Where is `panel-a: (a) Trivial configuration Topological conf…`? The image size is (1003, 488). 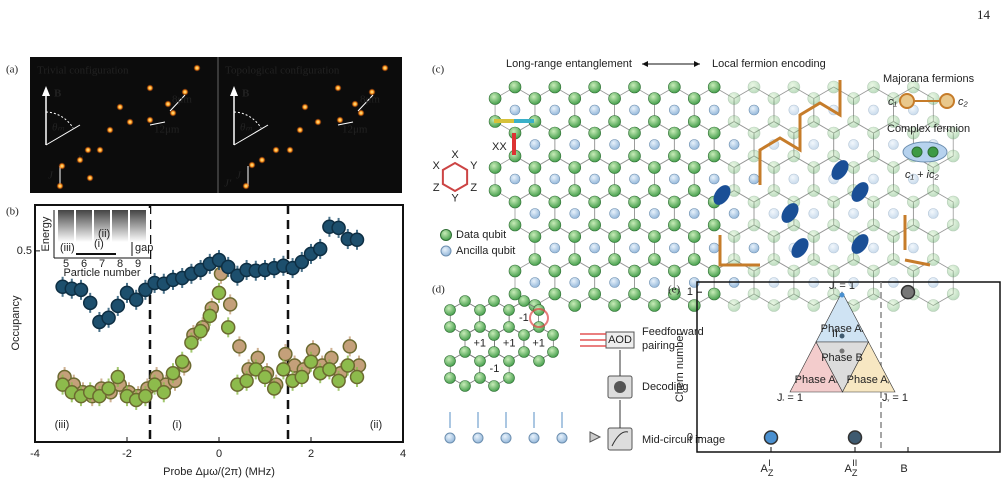 panel-a: (a) Trivial configuration Topological conf… is located at coordinates (204, 125).